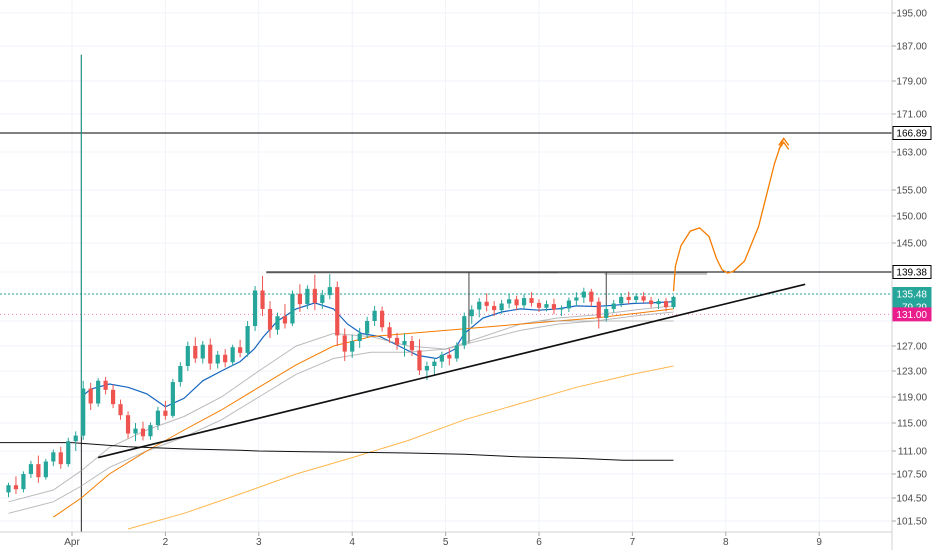 This screenshot has height=550, width=932. Describe the element at coordinates (72, 542) in the screenshot. I see `time-axis-label: Apr` at that location.